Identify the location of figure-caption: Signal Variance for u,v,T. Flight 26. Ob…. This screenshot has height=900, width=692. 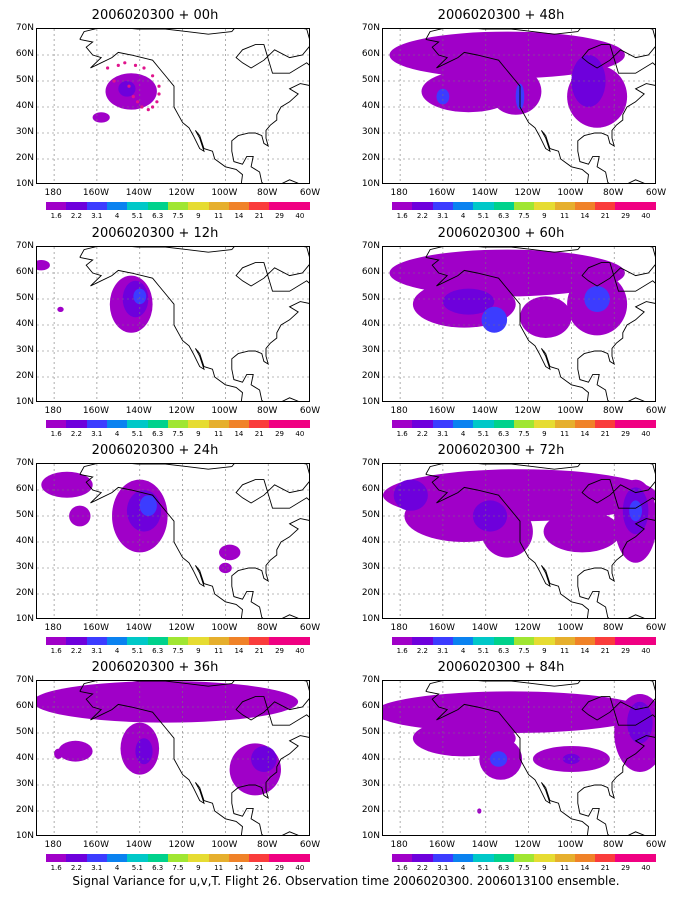
(346, 881).